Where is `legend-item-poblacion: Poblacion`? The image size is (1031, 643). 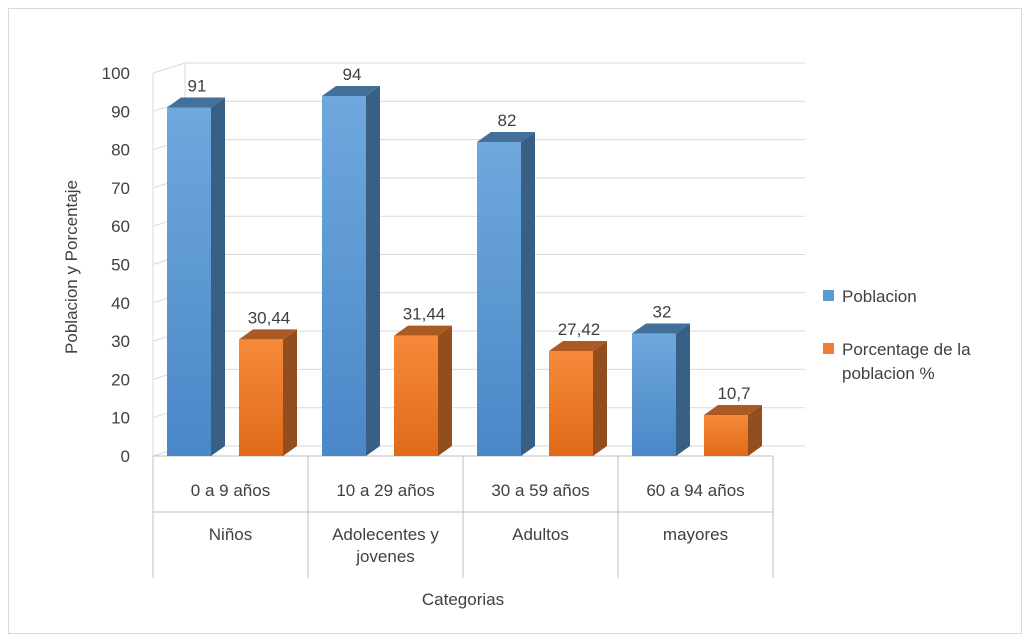 legend-item-poblacion: Poblacion is located at coordinates (870, 296).